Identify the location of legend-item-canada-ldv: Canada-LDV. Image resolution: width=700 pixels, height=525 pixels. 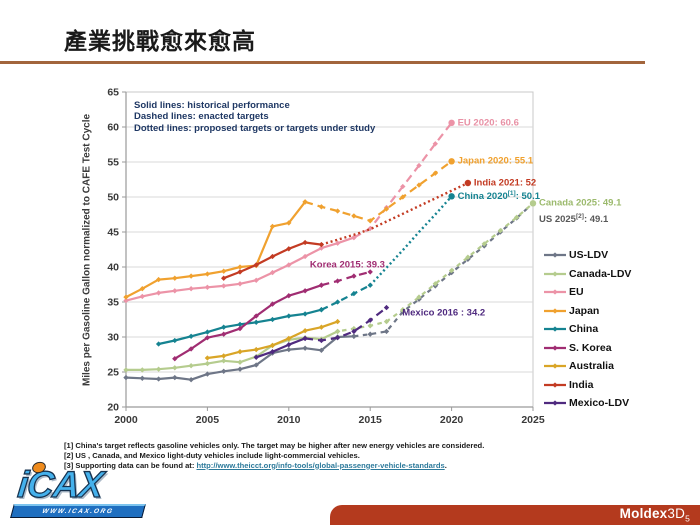
(587, 274).